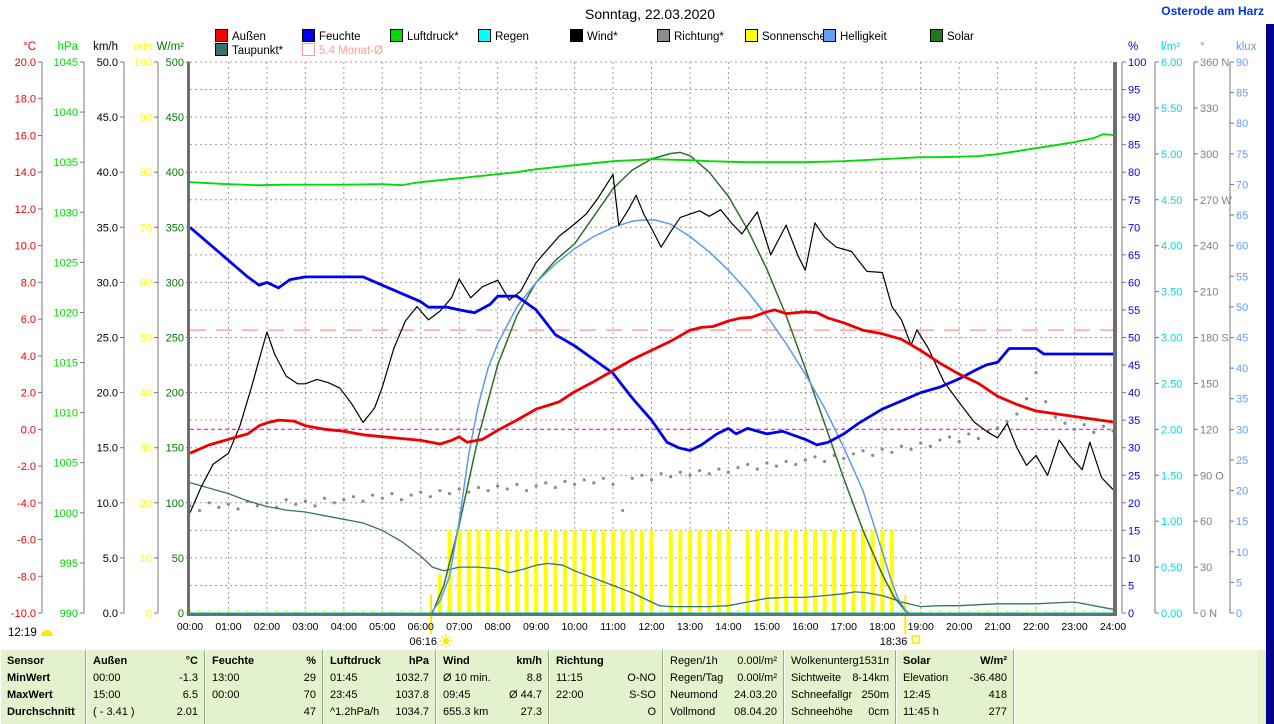 The image size is (1274, 724). What do you see at coordinates (28, 394) in the screenshot?
I see `svg-text: 2.0` at bounding box center [28, 394].